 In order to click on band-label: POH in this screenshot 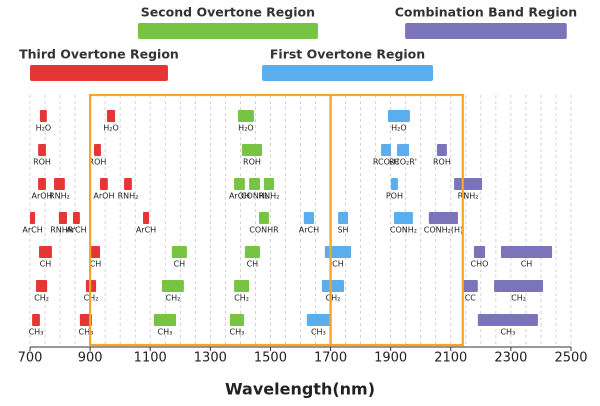, I will do `click(394, 196)`.